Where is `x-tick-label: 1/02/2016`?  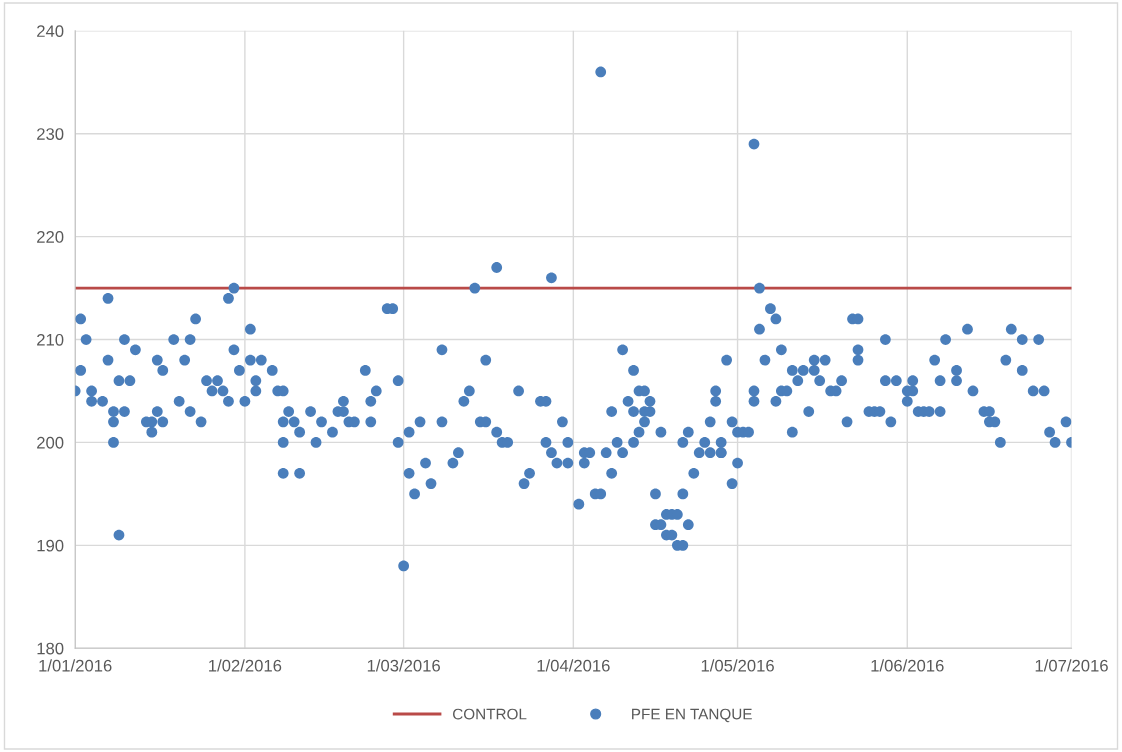
x-tick-label: 1/02/2016 is located at coordinates (245, 665).